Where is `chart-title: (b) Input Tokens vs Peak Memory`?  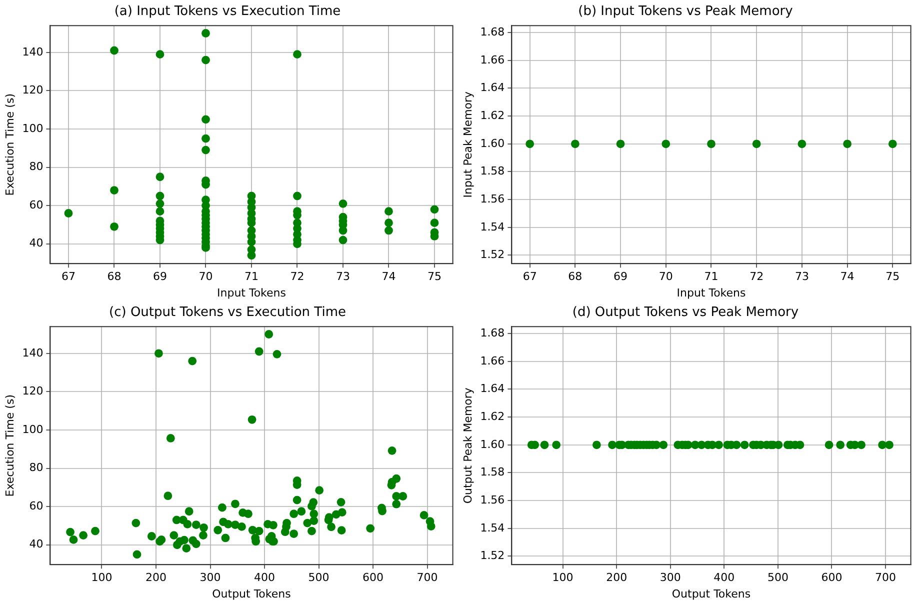
chart-title: (b) Input Tokens vs Peak Memory is located at coordinates (686, 12).